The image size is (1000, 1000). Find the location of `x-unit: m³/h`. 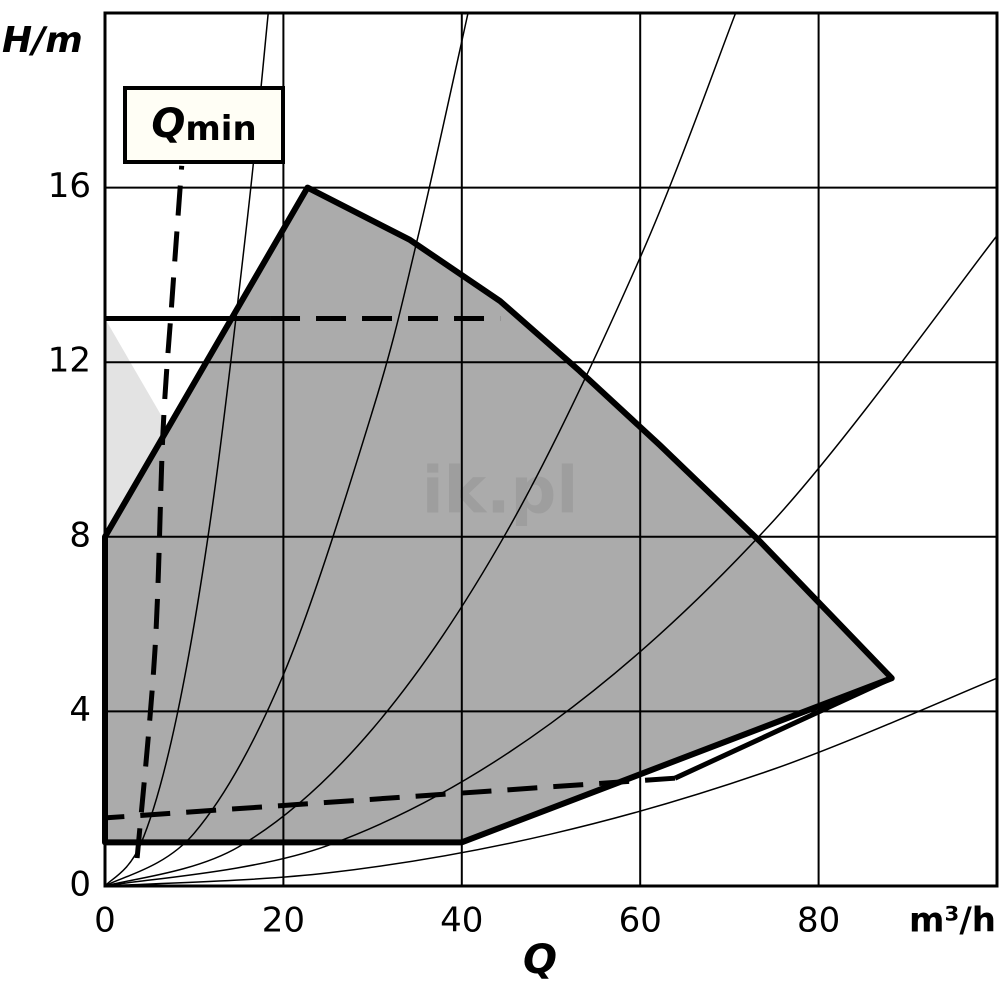

x-unit: m³/h is located at coordinates (952, 921).